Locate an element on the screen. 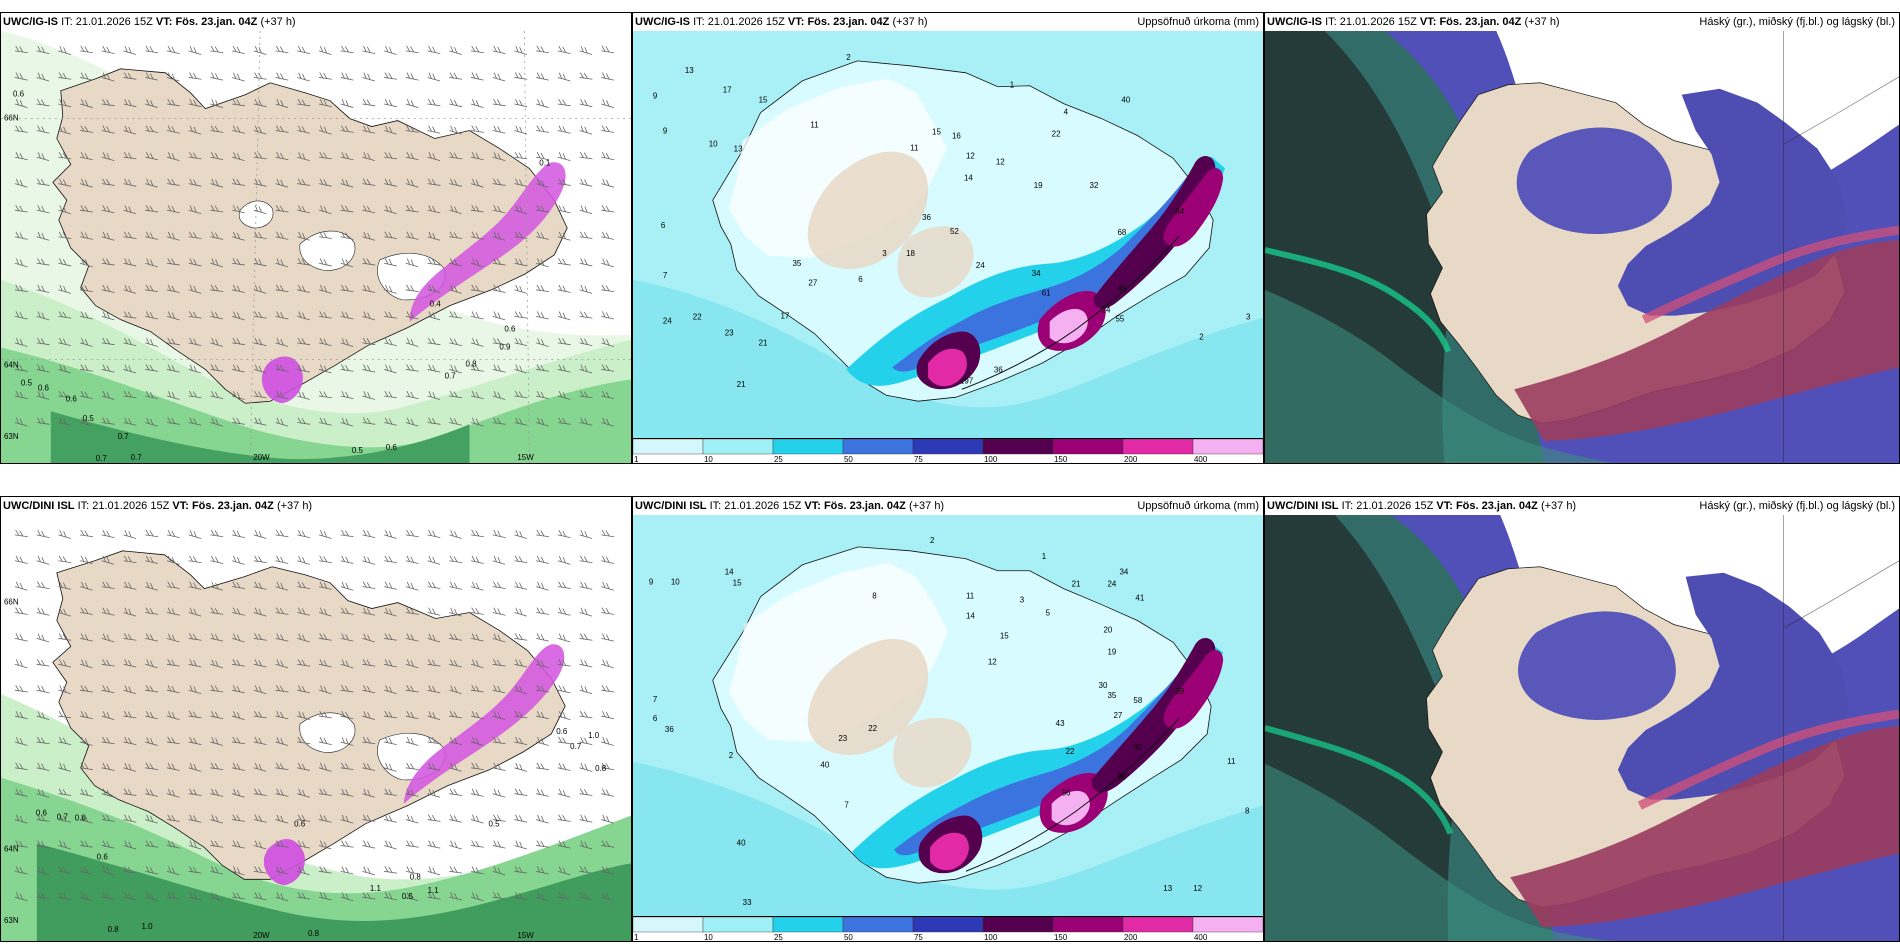 This screenshot has height=950, width=1900. value-label: 12 is located at coordinates (1197, 888).